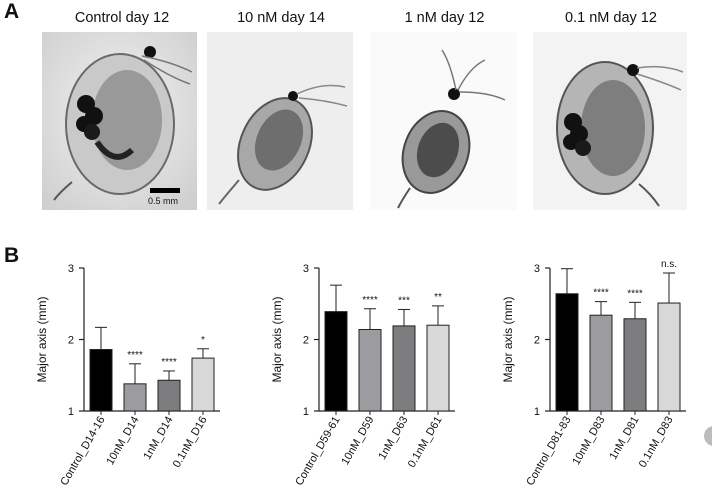 This screenshot has height=493, width=712. Describe the element at coordinates (122, 441) in the screenshot. I see `category-label: 10nM_D14` at that location.